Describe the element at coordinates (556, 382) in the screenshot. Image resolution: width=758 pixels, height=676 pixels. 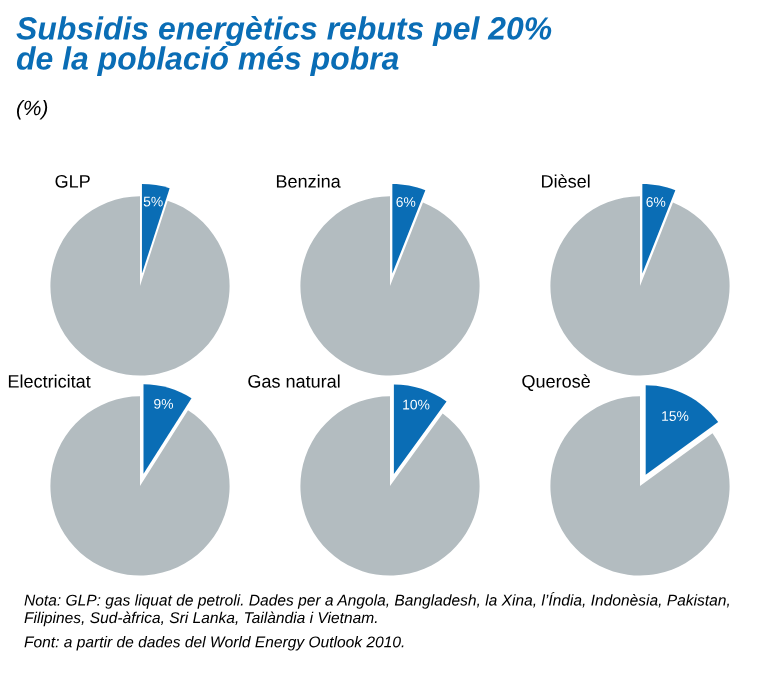
I see `chart-title: Querosè` at that location.